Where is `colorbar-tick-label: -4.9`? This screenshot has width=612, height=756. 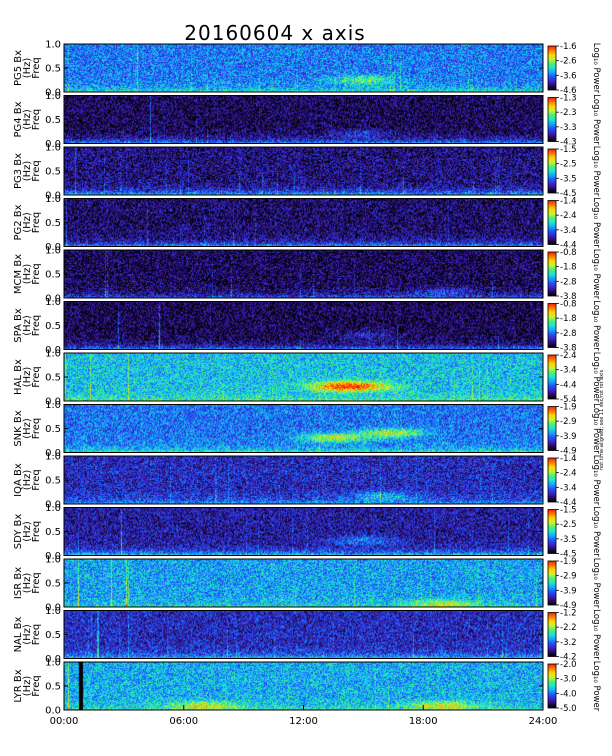 colorbar-tick-label: -4.9 is located at coordinates (568, 606).